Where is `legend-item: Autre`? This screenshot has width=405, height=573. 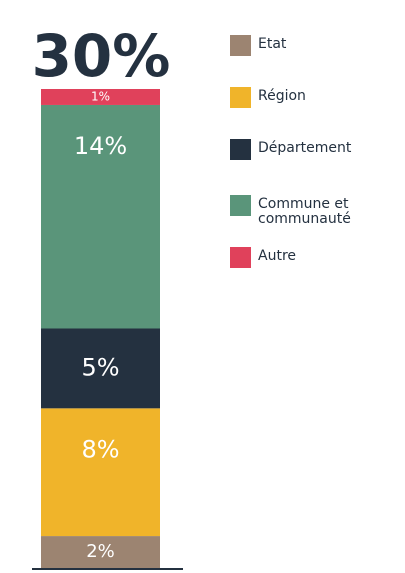
legend-item: Autre is located at coordinates (299, 257).